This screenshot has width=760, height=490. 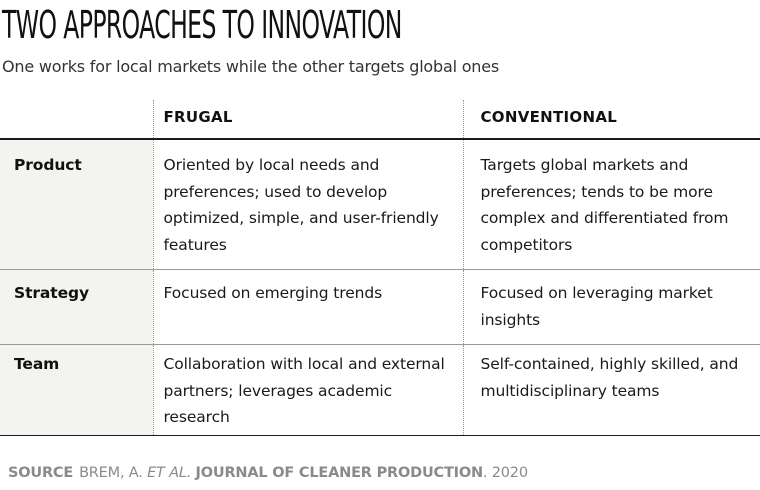 What do you see at coordinates (76, 390) in the screenshot?
I see `row-label-team: Team` at bounding box center [76, 390].